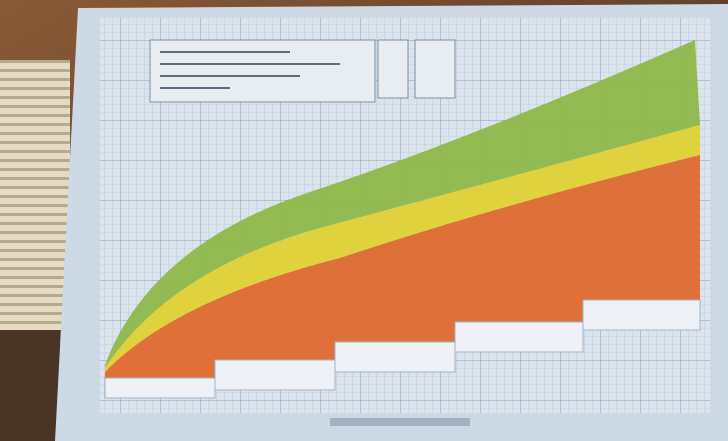  Describe the element at coordinates (35, 195) in the screenshot. I see `window-blinds` at that location.